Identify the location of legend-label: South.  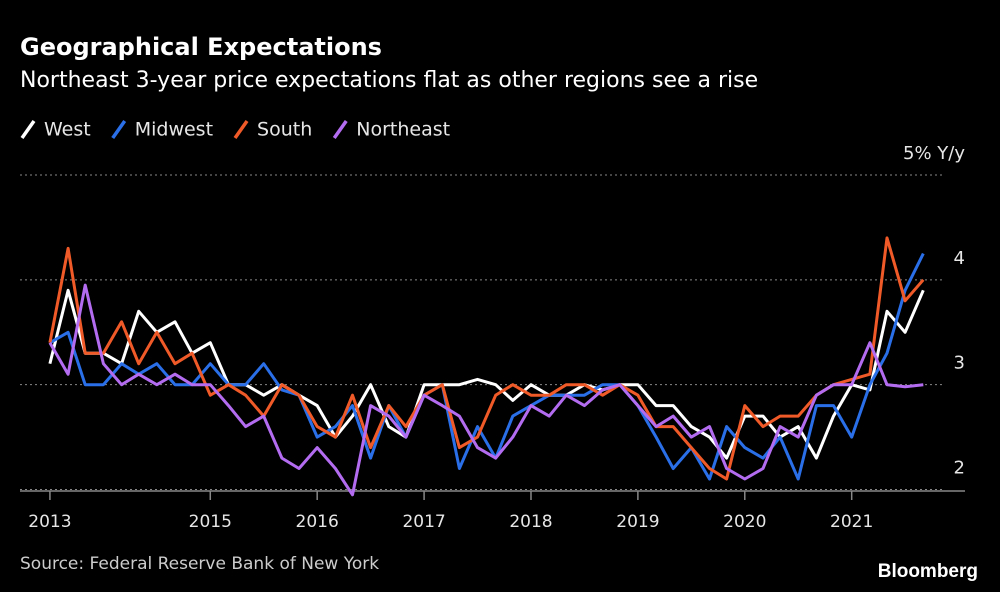
(284, 130).